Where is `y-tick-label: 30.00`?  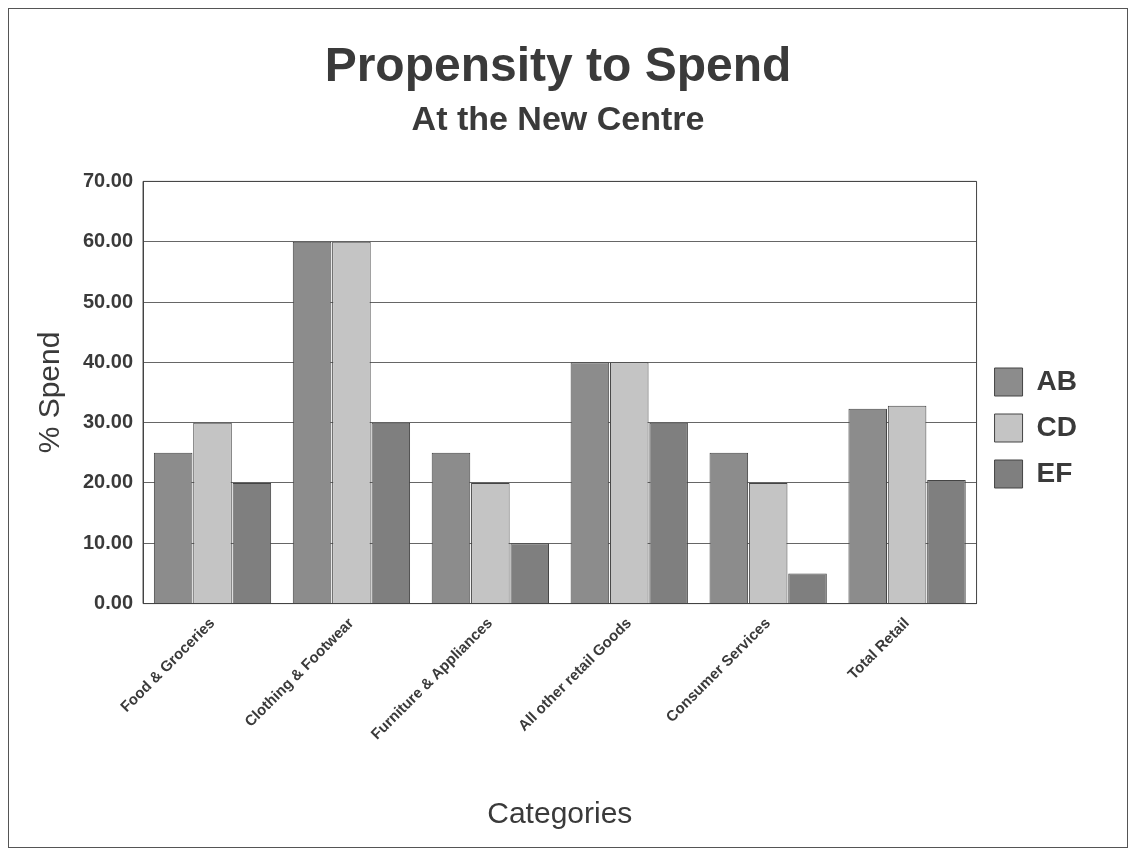 y-tick-label: 30.00 is located at coordinates (108, 421).